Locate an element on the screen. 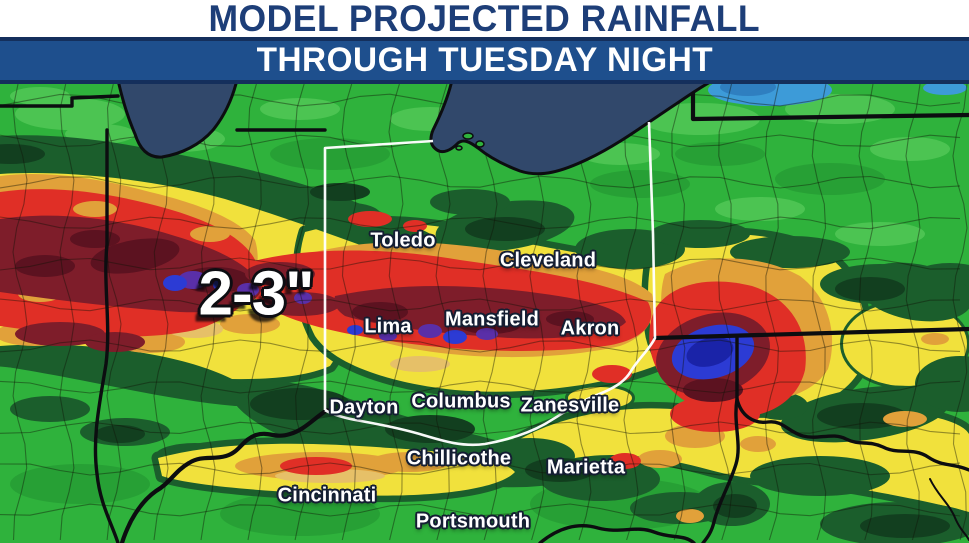  subtitle-banner: THROUGH TUESDAY NIGHT is located at coordinates (484, 60).